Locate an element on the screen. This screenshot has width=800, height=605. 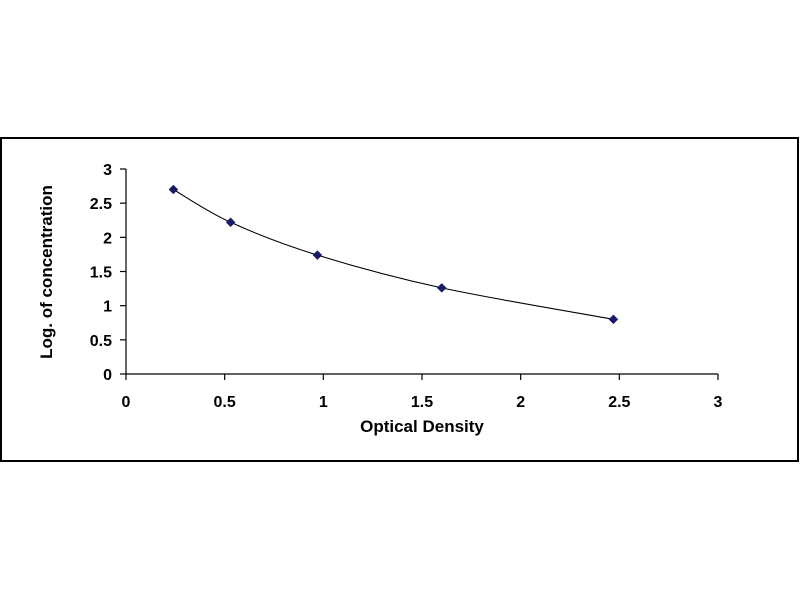
x-tick-label: 1.5 is located at coordinates (422, 402).